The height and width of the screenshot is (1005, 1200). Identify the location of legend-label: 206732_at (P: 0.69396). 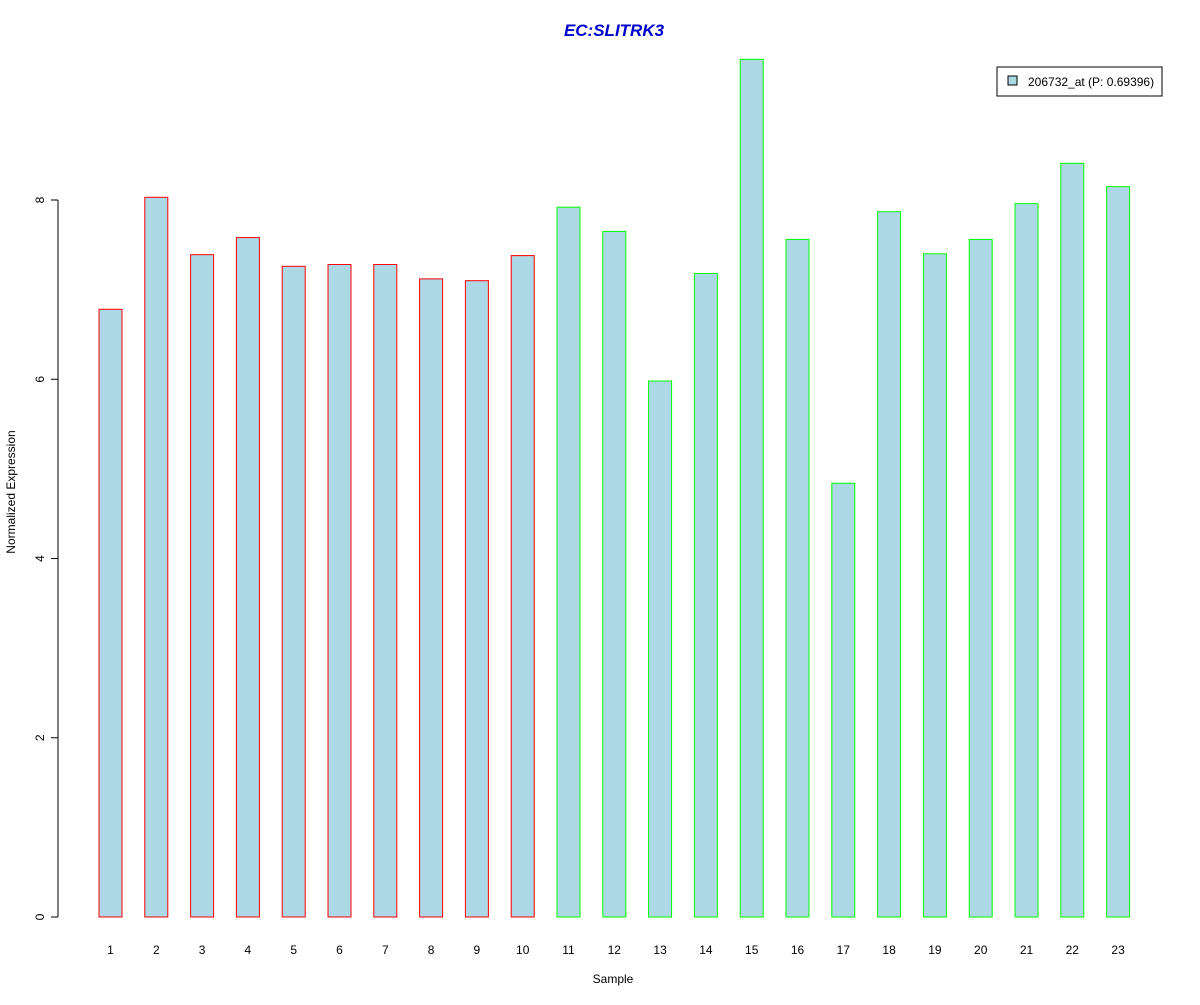
(1091, 82).